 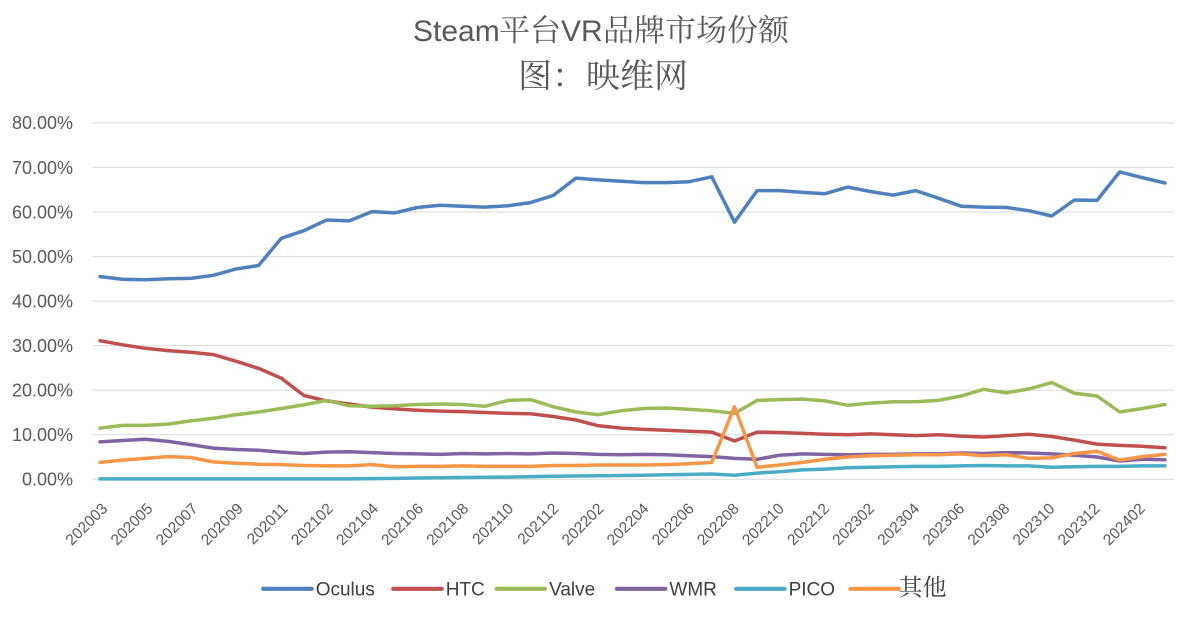 What do you see at coordinates (42, 212) in the screenshot?
I see `svg-text: 60.00%` at bounding box center [42, 212].